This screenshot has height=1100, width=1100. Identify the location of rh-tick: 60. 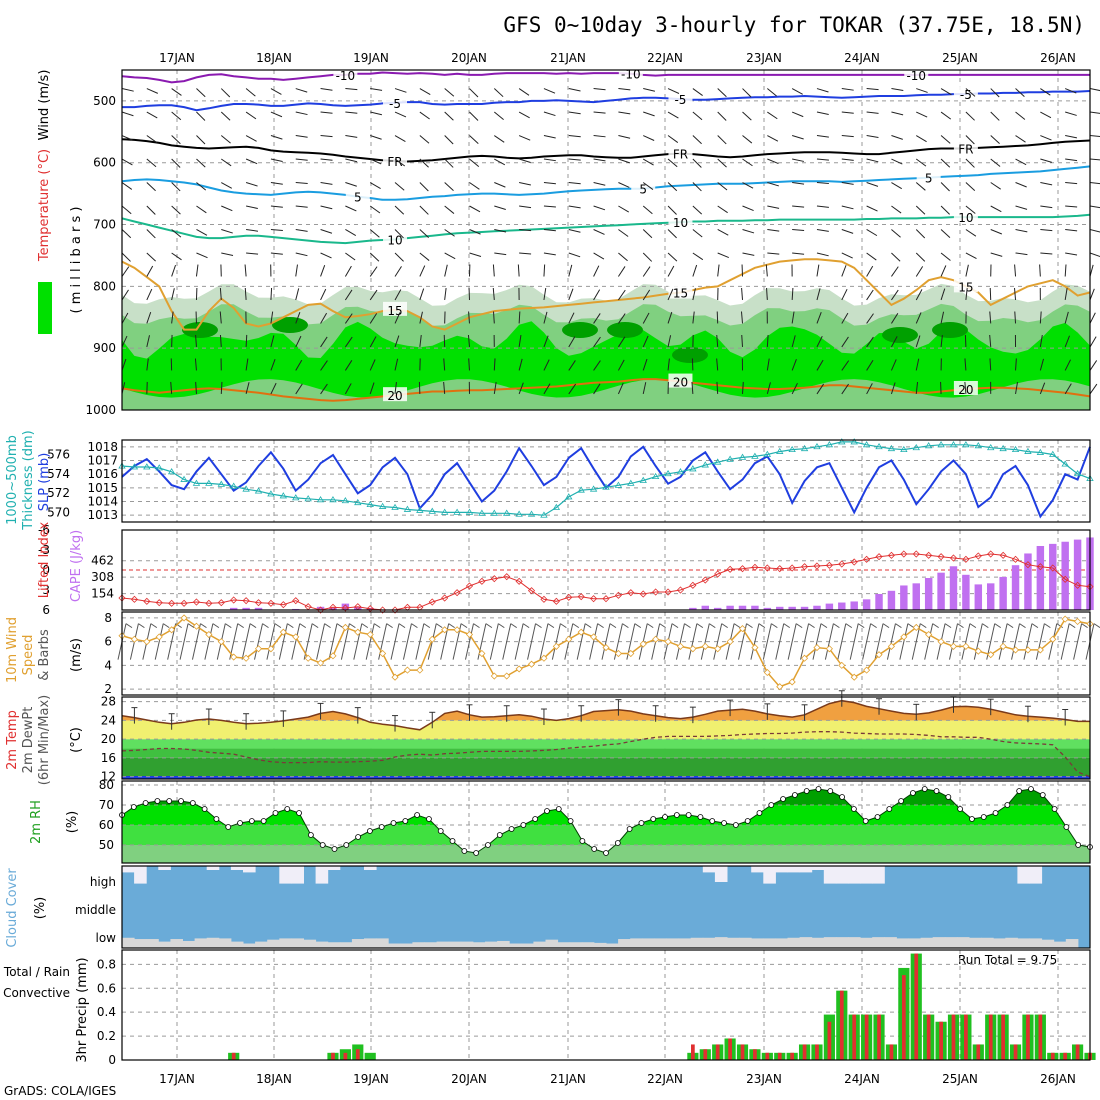
(106, 825).